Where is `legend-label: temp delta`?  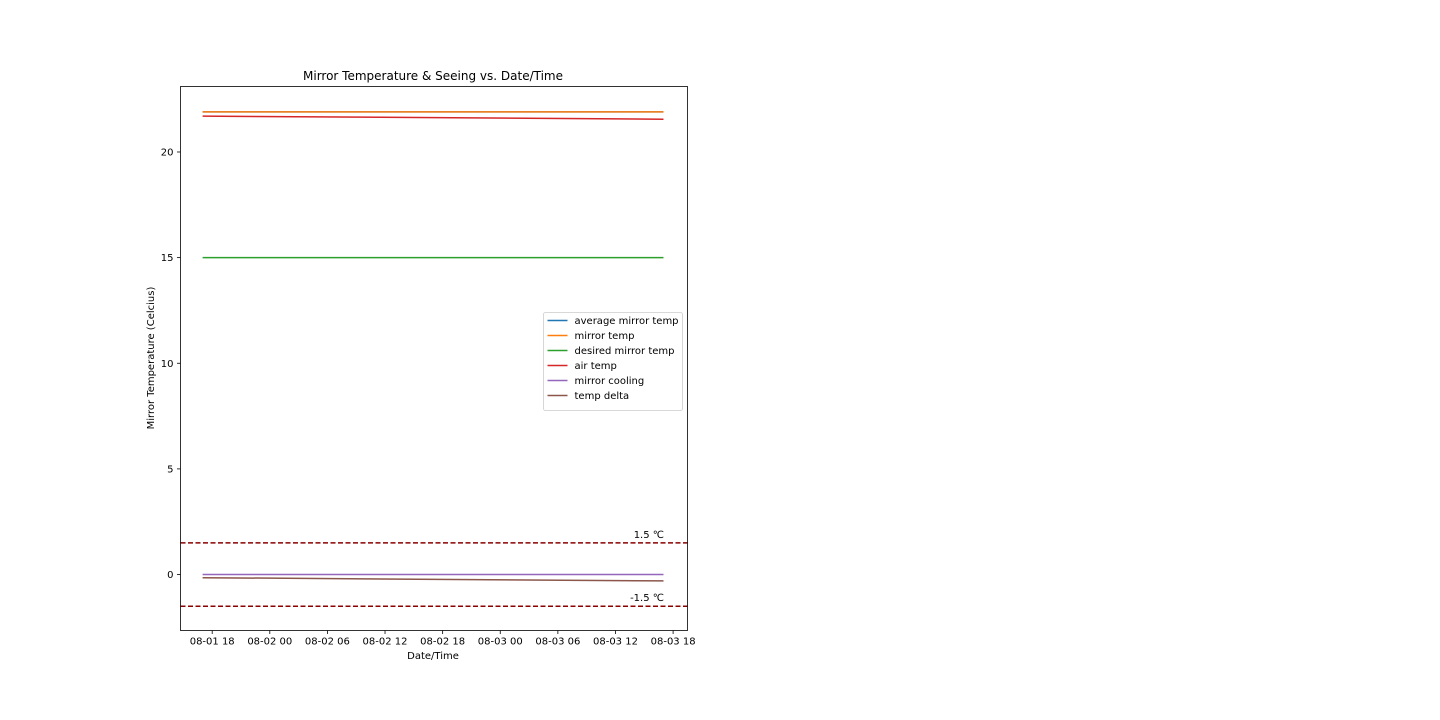
legend-label: temp delta is located at coordinates (602, 396).